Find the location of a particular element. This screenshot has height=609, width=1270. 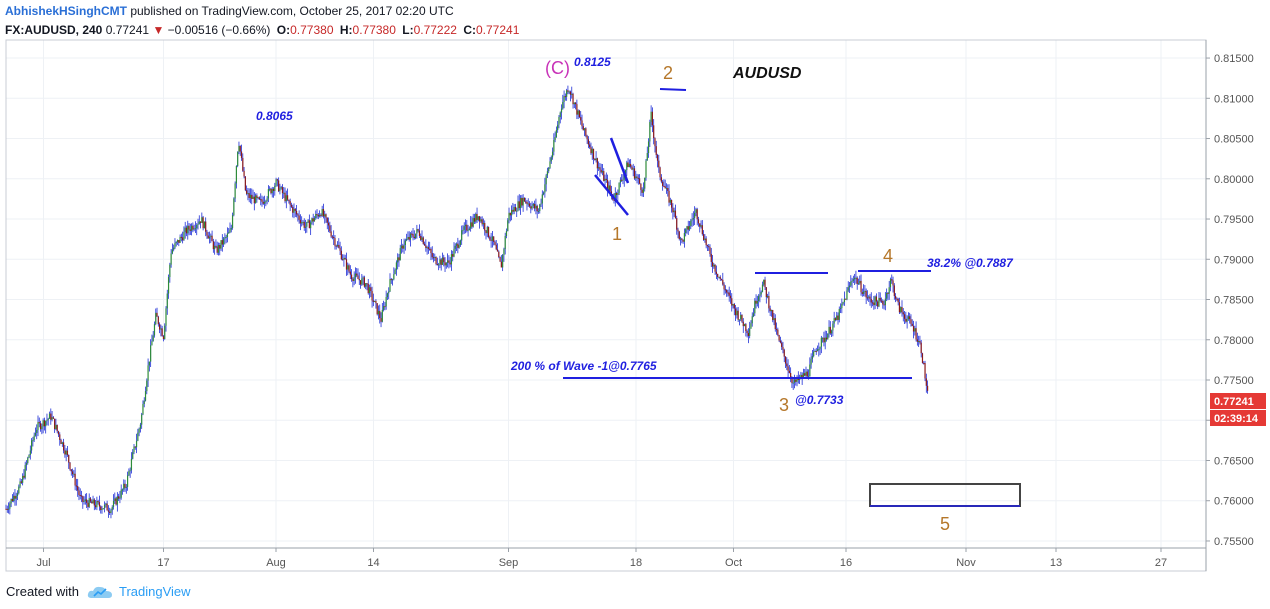

wave-1-upper-line is located at coordinates (619, 160).